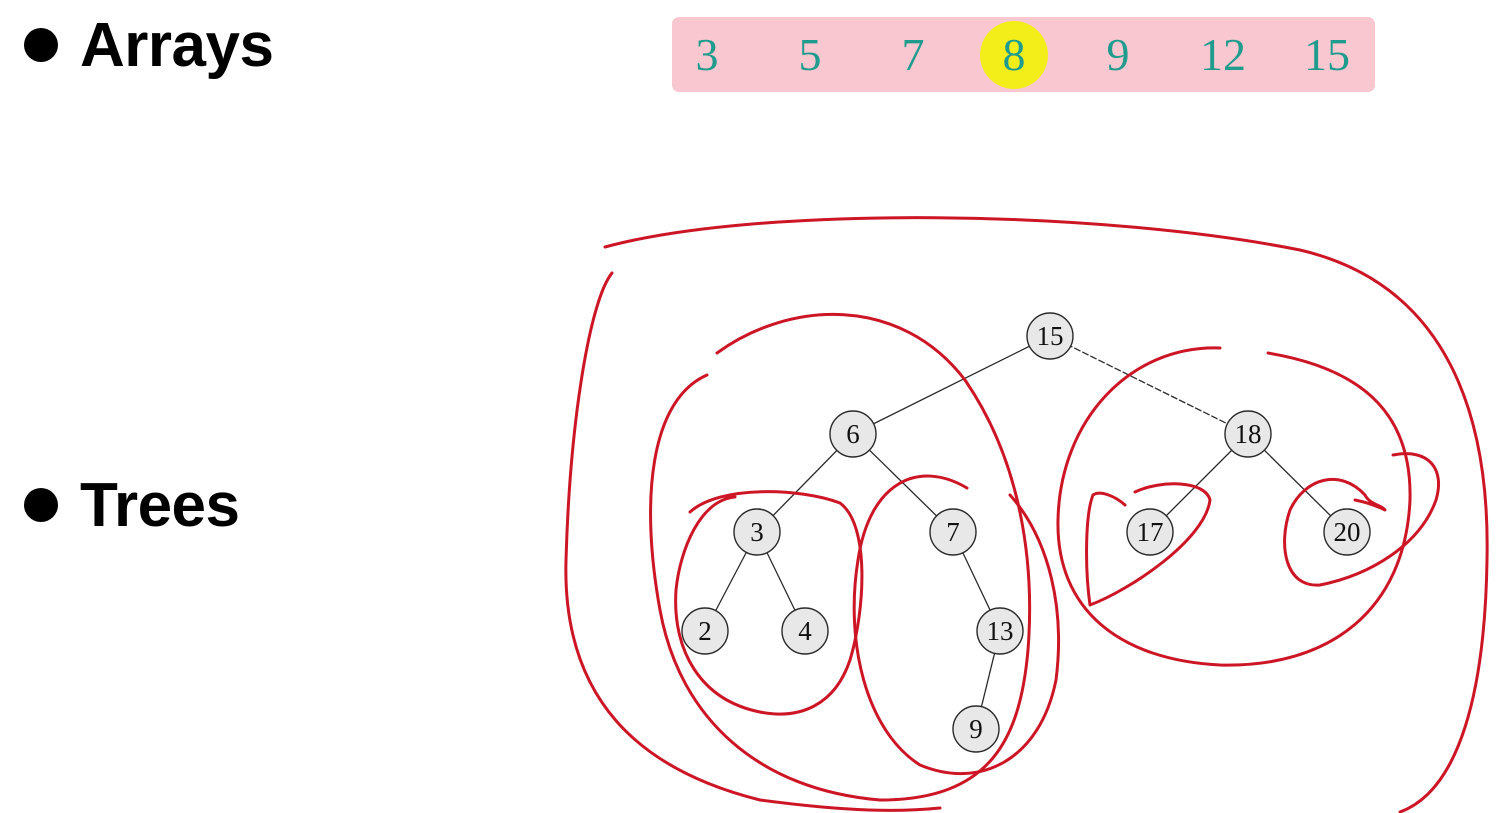 This screenshot has height=813, width=1497. I want to click on array-cell: 15, so click(1327, 54).